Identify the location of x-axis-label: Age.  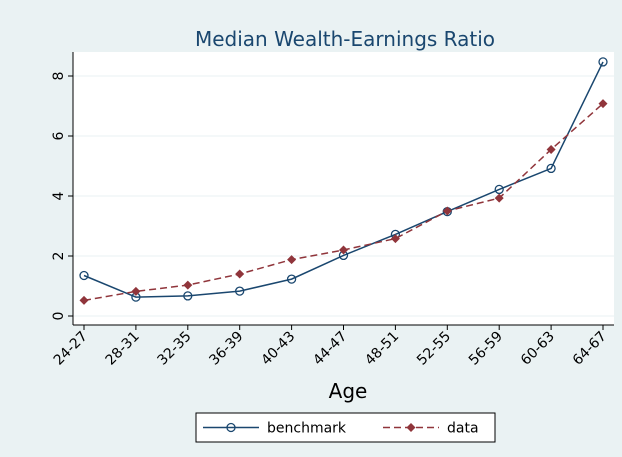
(348, 391).